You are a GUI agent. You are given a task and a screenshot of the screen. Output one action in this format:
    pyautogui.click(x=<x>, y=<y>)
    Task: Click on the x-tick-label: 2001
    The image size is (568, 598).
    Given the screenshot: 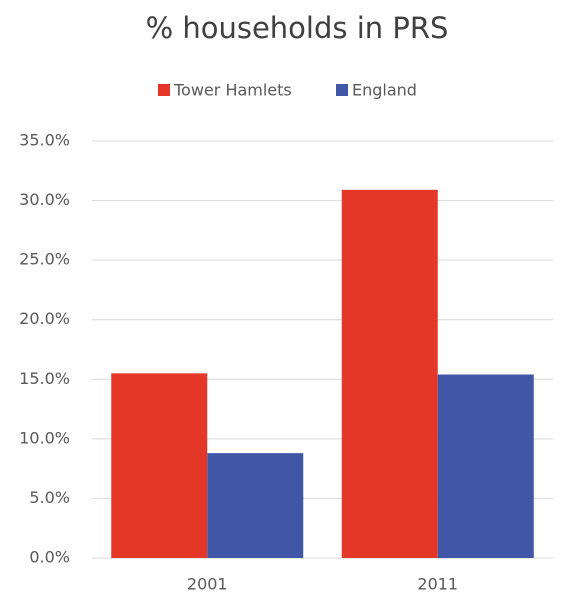 What is the action you would take?
    pyautogui.click(x=207, y=584)
    